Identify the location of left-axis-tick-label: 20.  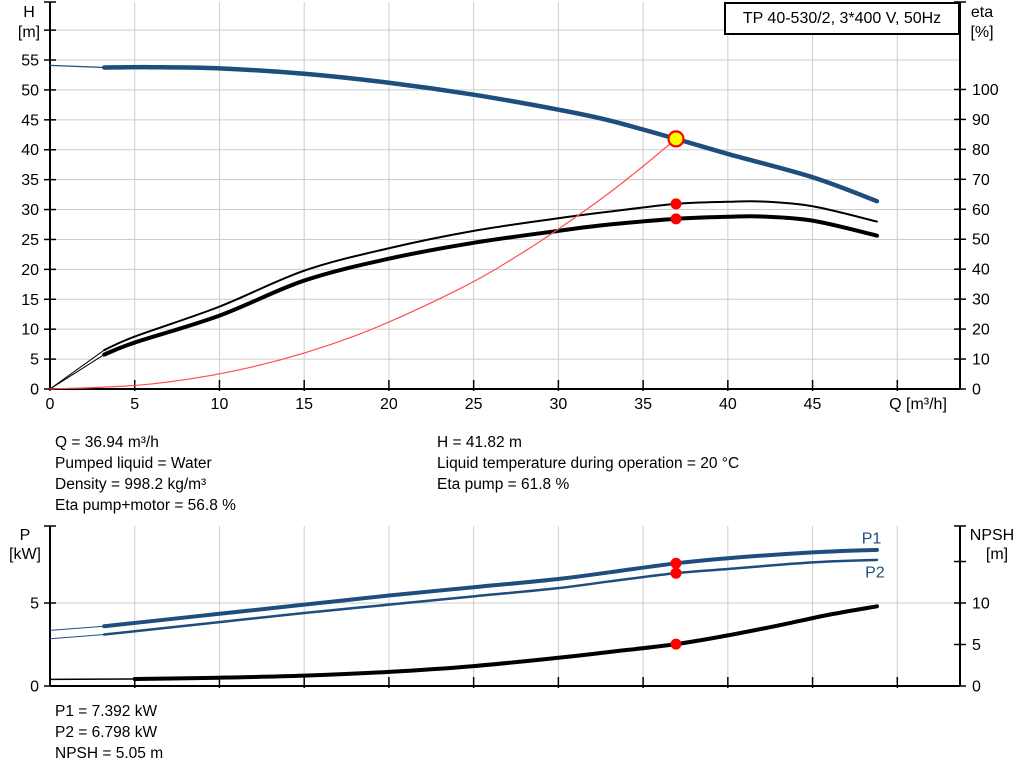
(30, 270).